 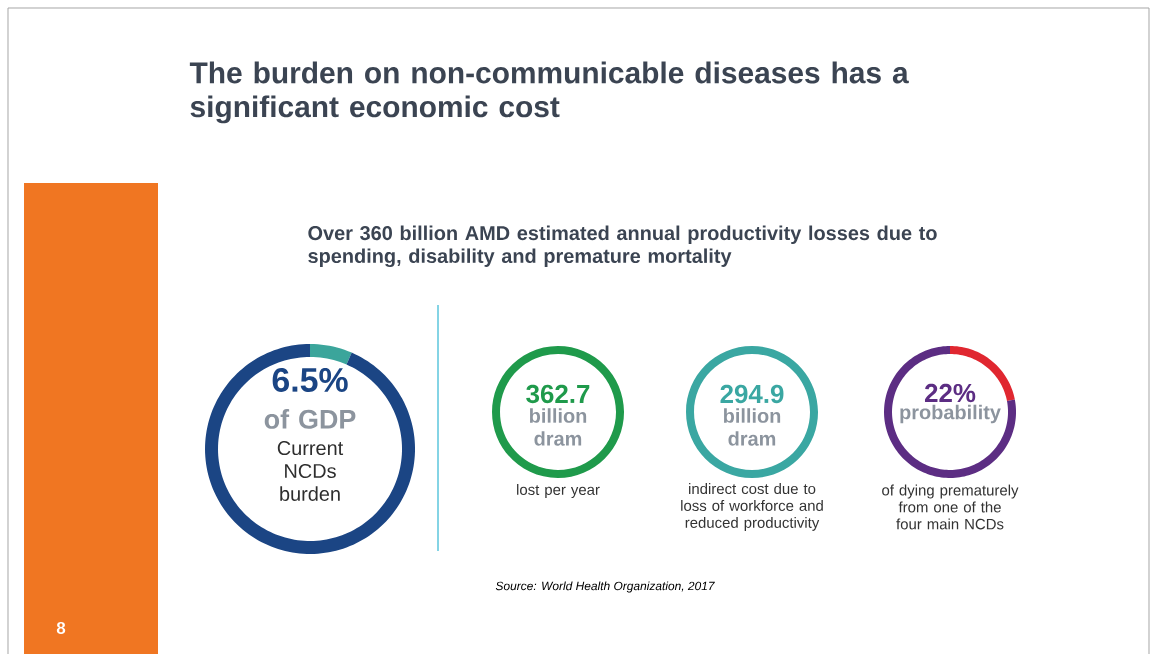 I want to click on text: lost per year, so click(x=558, y=491).